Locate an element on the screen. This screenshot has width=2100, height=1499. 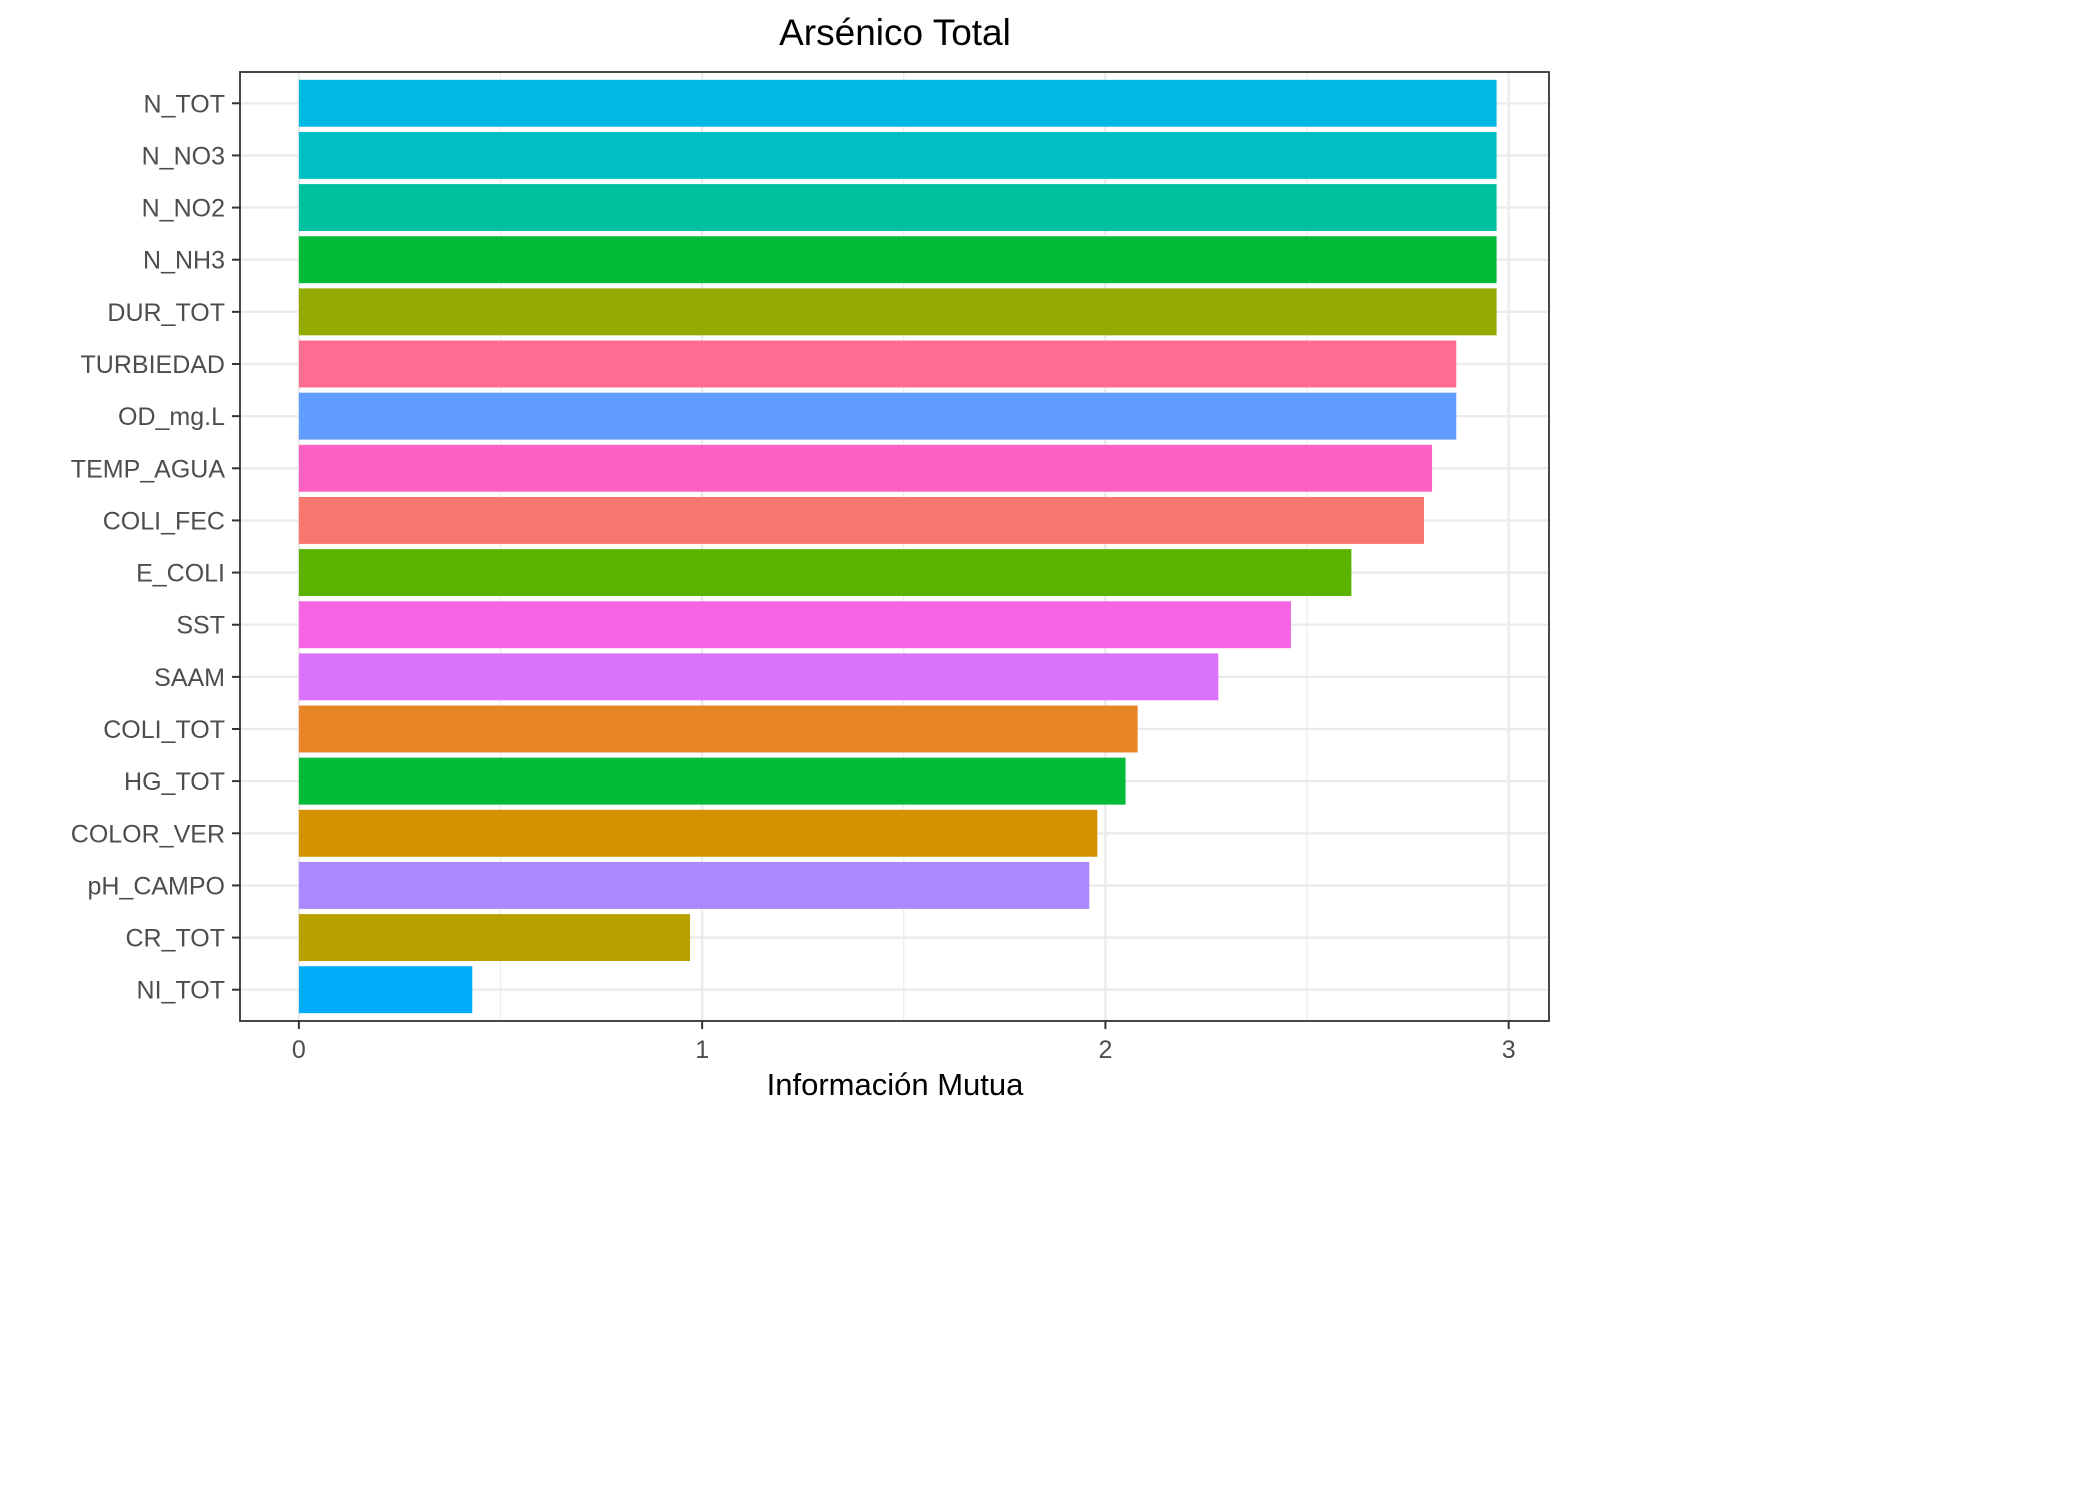
bar-cr_tot is located at coordinates (494, 938).